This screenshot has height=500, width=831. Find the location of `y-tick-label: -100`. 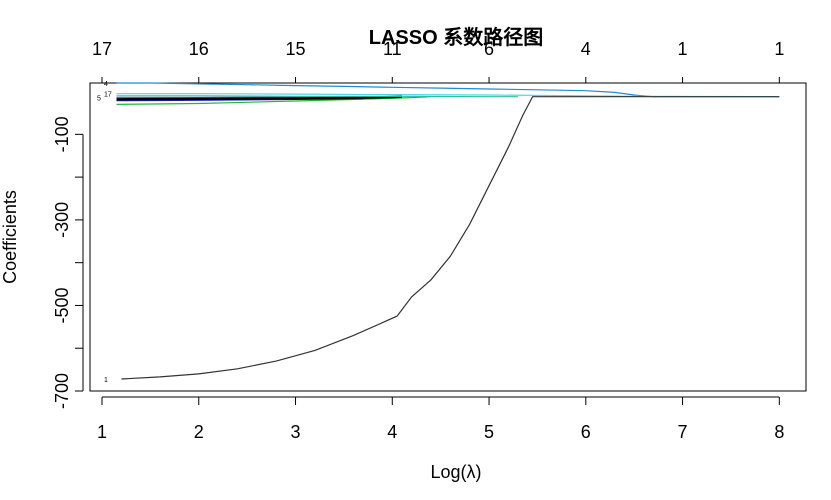

y-tick-label: -100 is located at coordinates (62, 134).